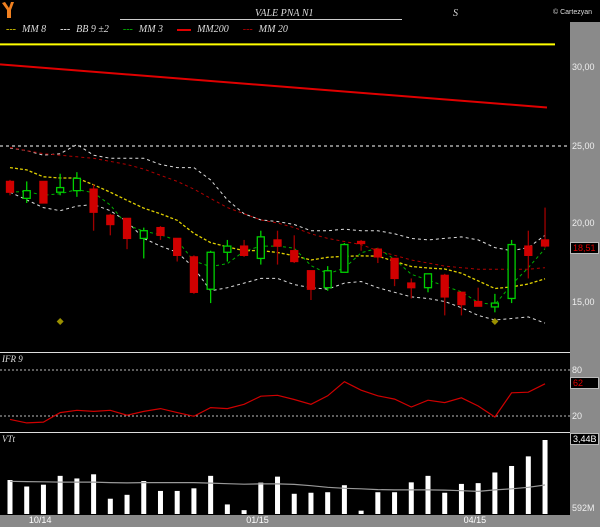 This screenshot has width=600, height=527. I want to click on period-label: S, so click(455, 13).